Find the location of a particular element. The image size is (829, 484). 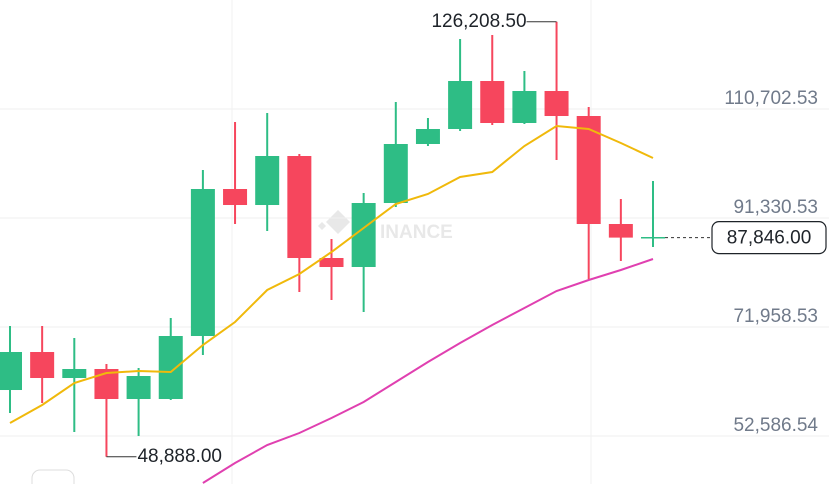

y-tick-label: 71,958.53 is located at coordinates (775, 316).